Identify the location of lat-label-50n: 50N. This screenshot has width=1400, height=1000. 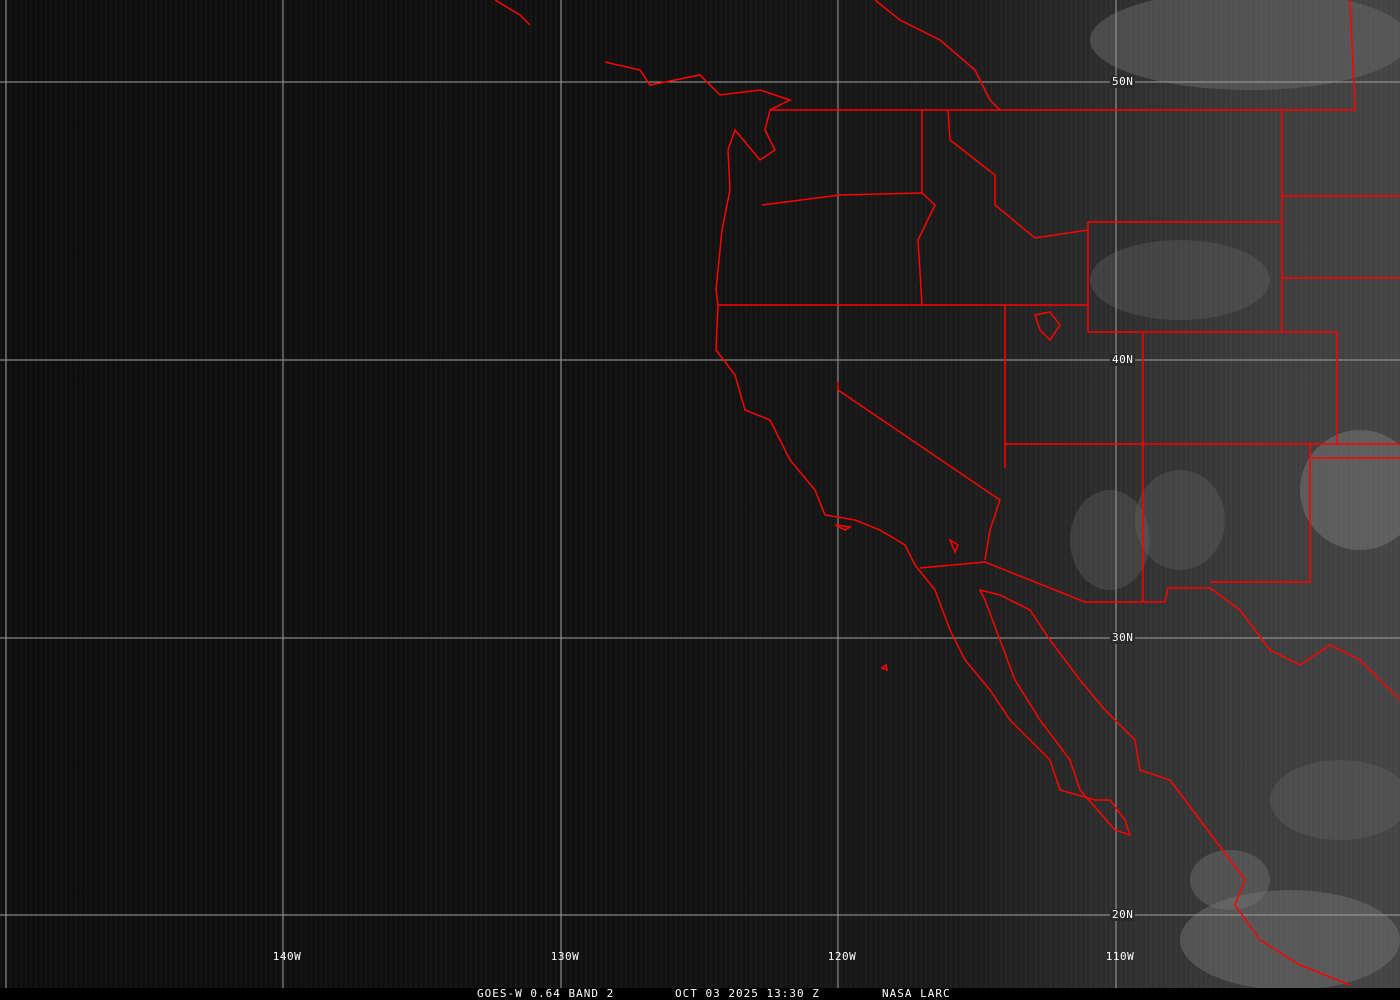
(1123, 81).